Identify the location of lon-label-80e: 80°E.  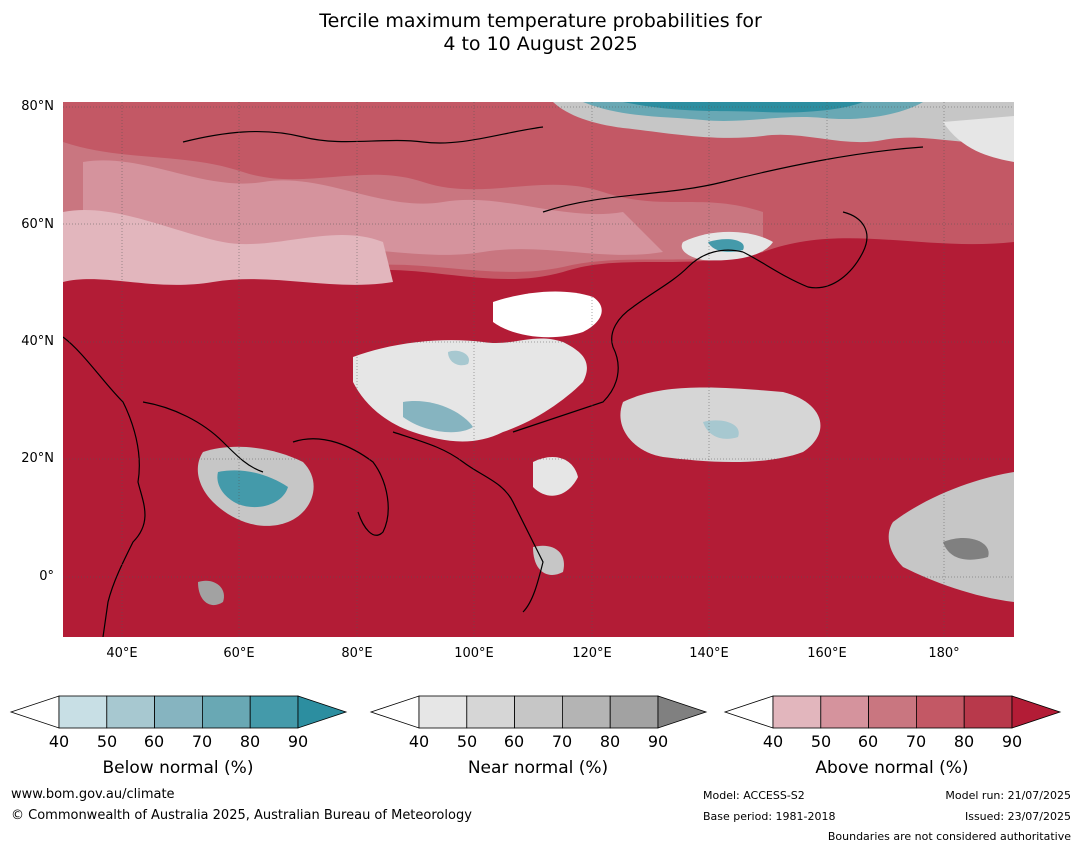
(357, 653).